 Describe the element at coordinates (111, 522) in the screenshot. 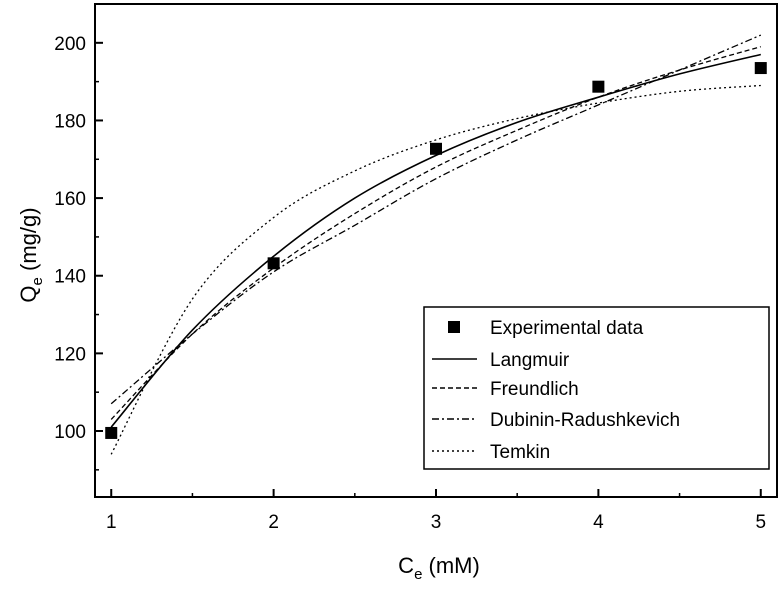

I see `x-tick-label: 1` at that location.